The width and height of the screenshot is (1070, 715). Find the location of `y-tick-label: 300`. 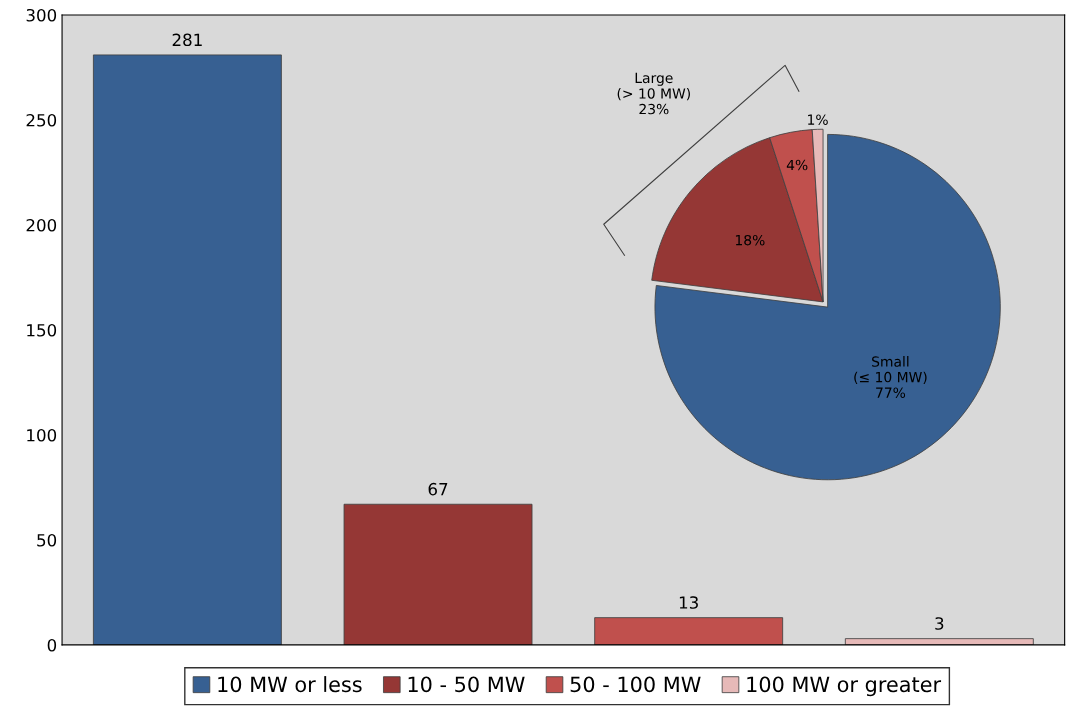

y-tick-label: 300 is located at coordinates (41, 15).